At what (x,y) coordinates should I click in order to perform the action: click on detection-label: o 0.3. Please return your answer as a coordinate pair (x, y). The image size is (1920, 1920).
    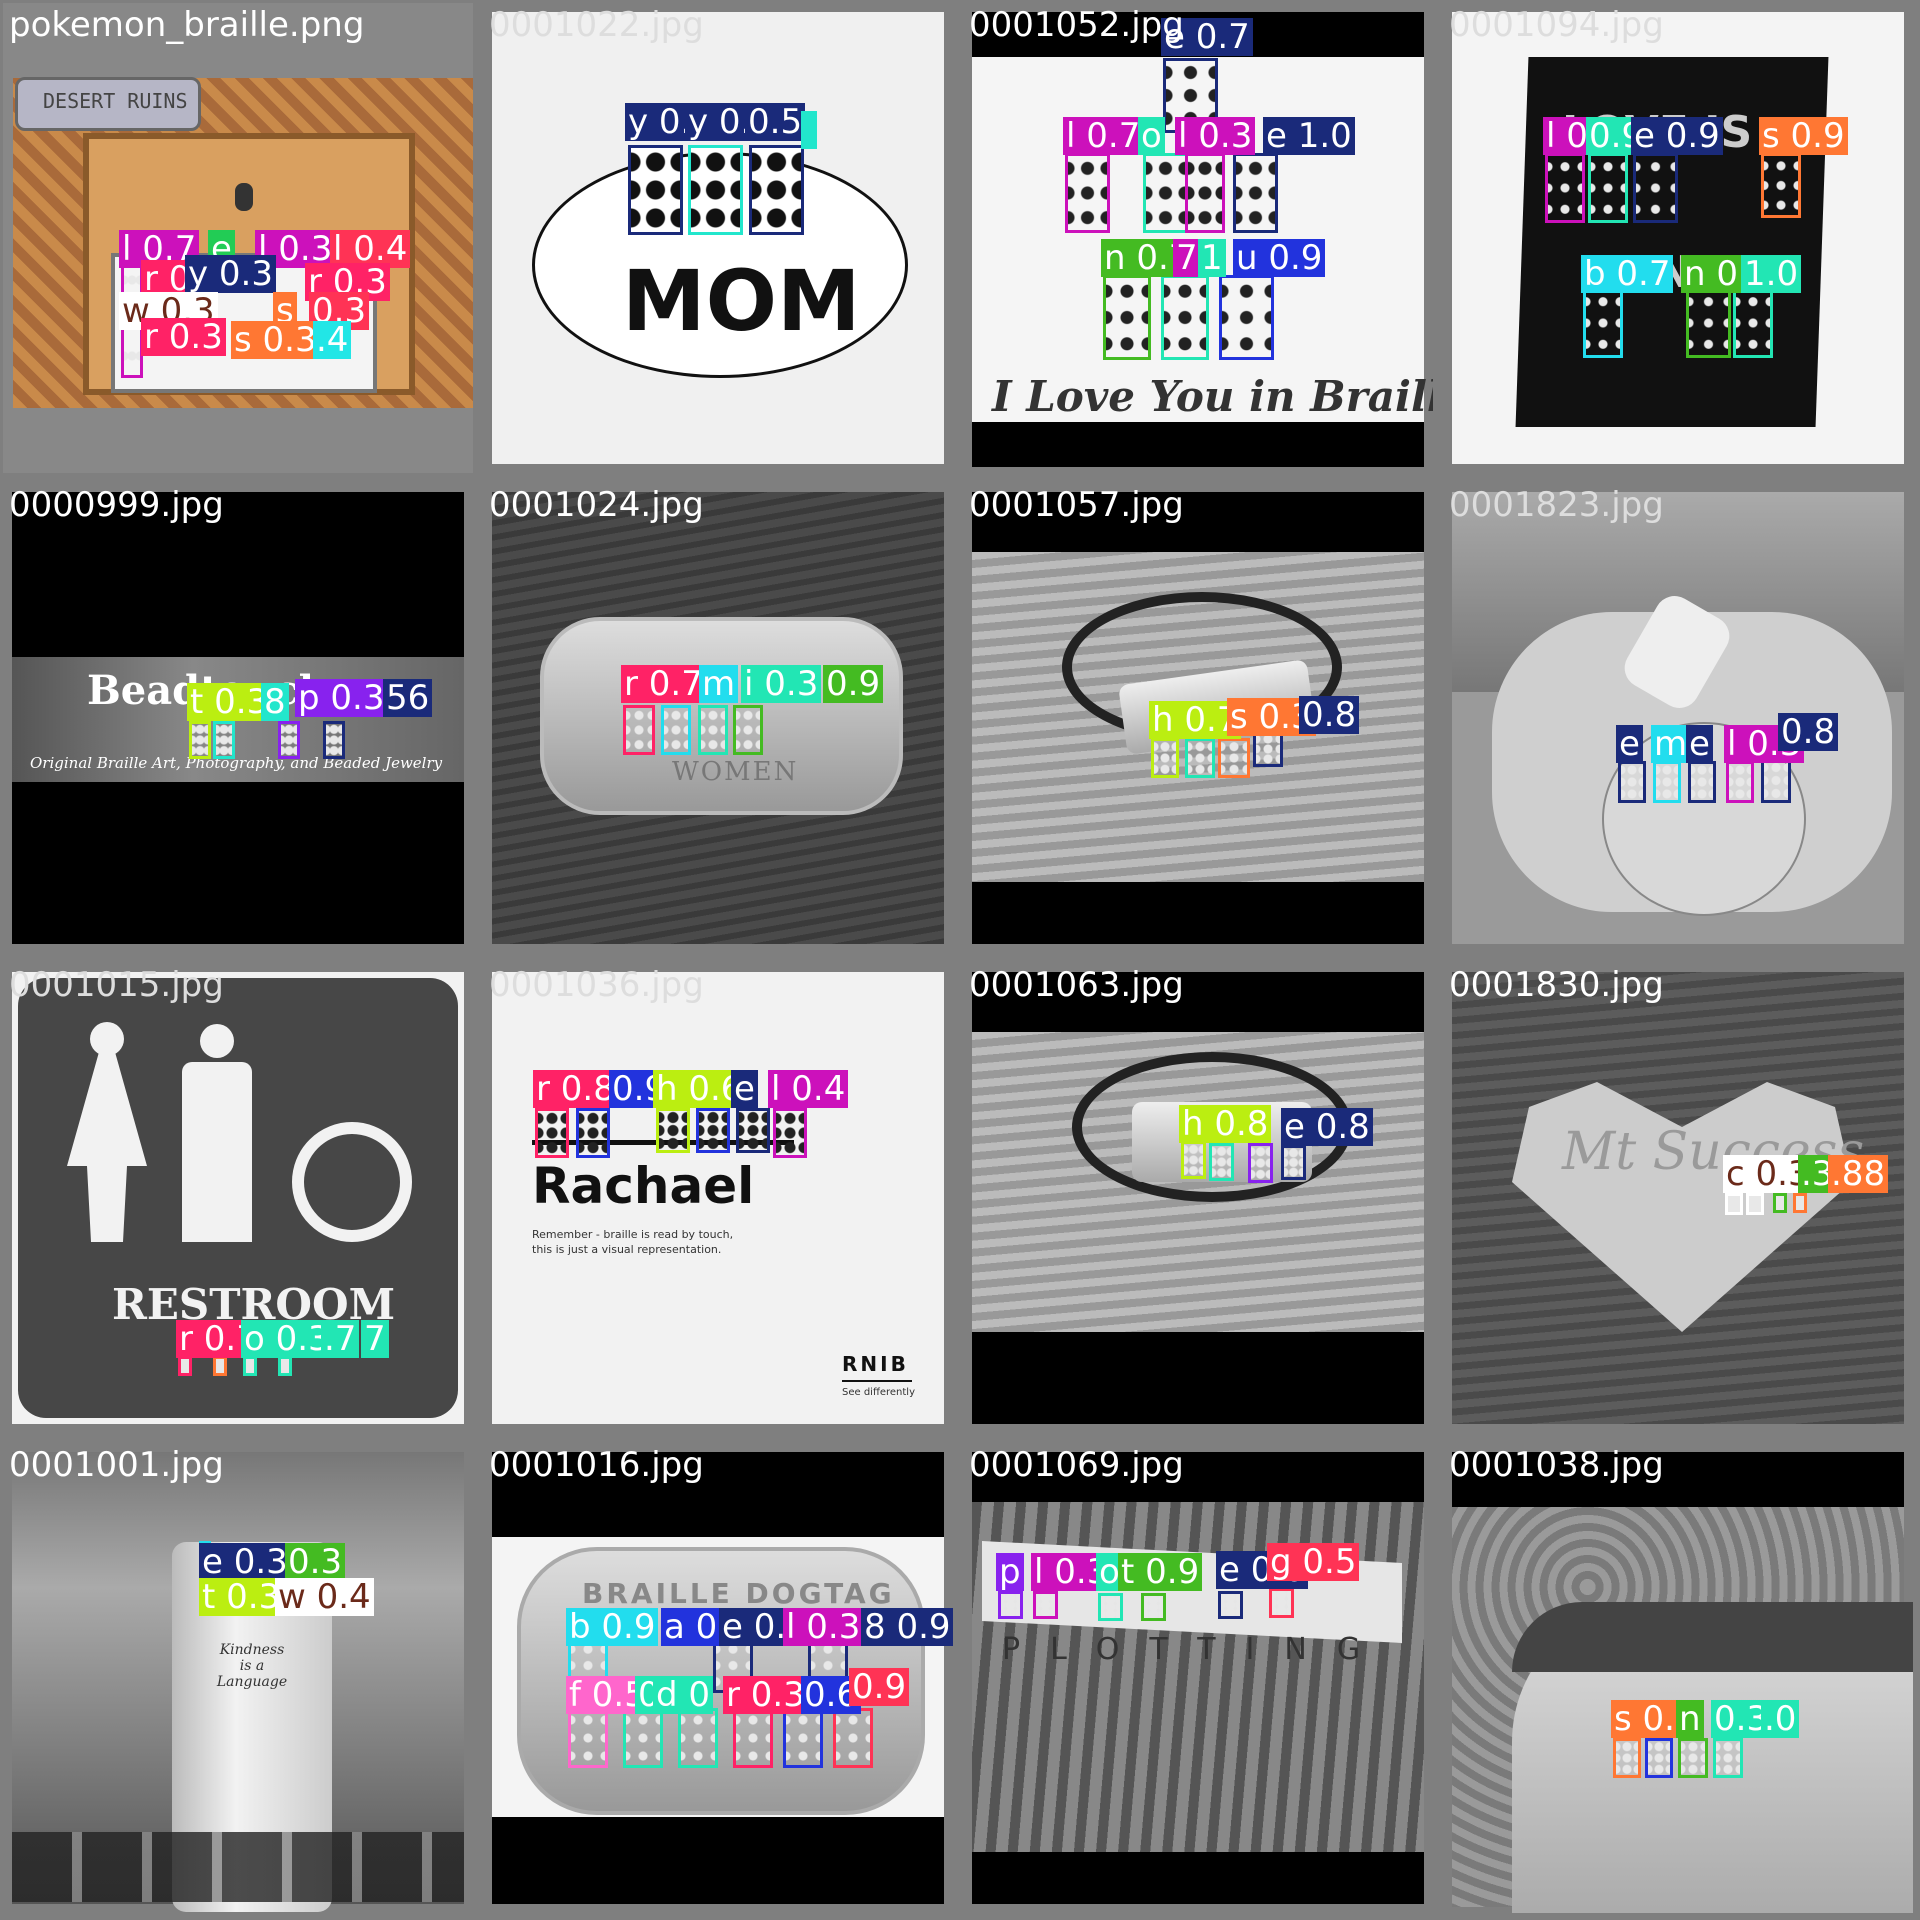
    Looking at the image, I should click on (287, 1339).